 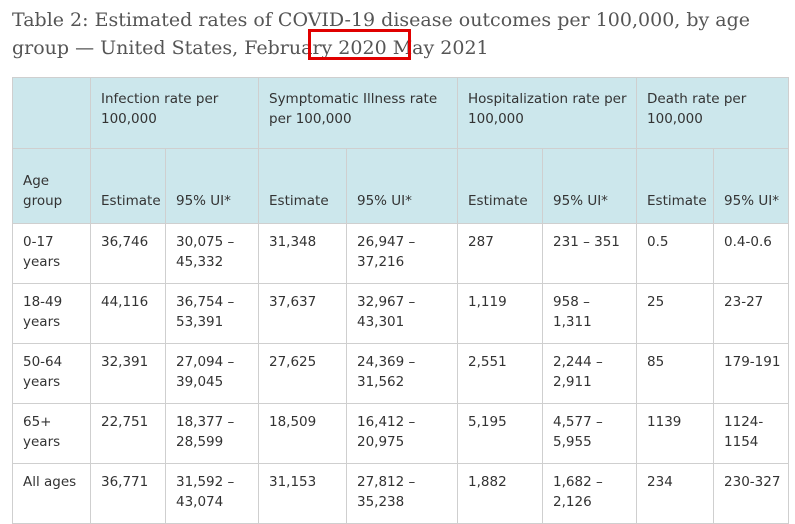 What do you see at coordinates (675, 253) in the screenshot?
I see `death-estimate-cell: 0.5` at bounding box center [675, 253].